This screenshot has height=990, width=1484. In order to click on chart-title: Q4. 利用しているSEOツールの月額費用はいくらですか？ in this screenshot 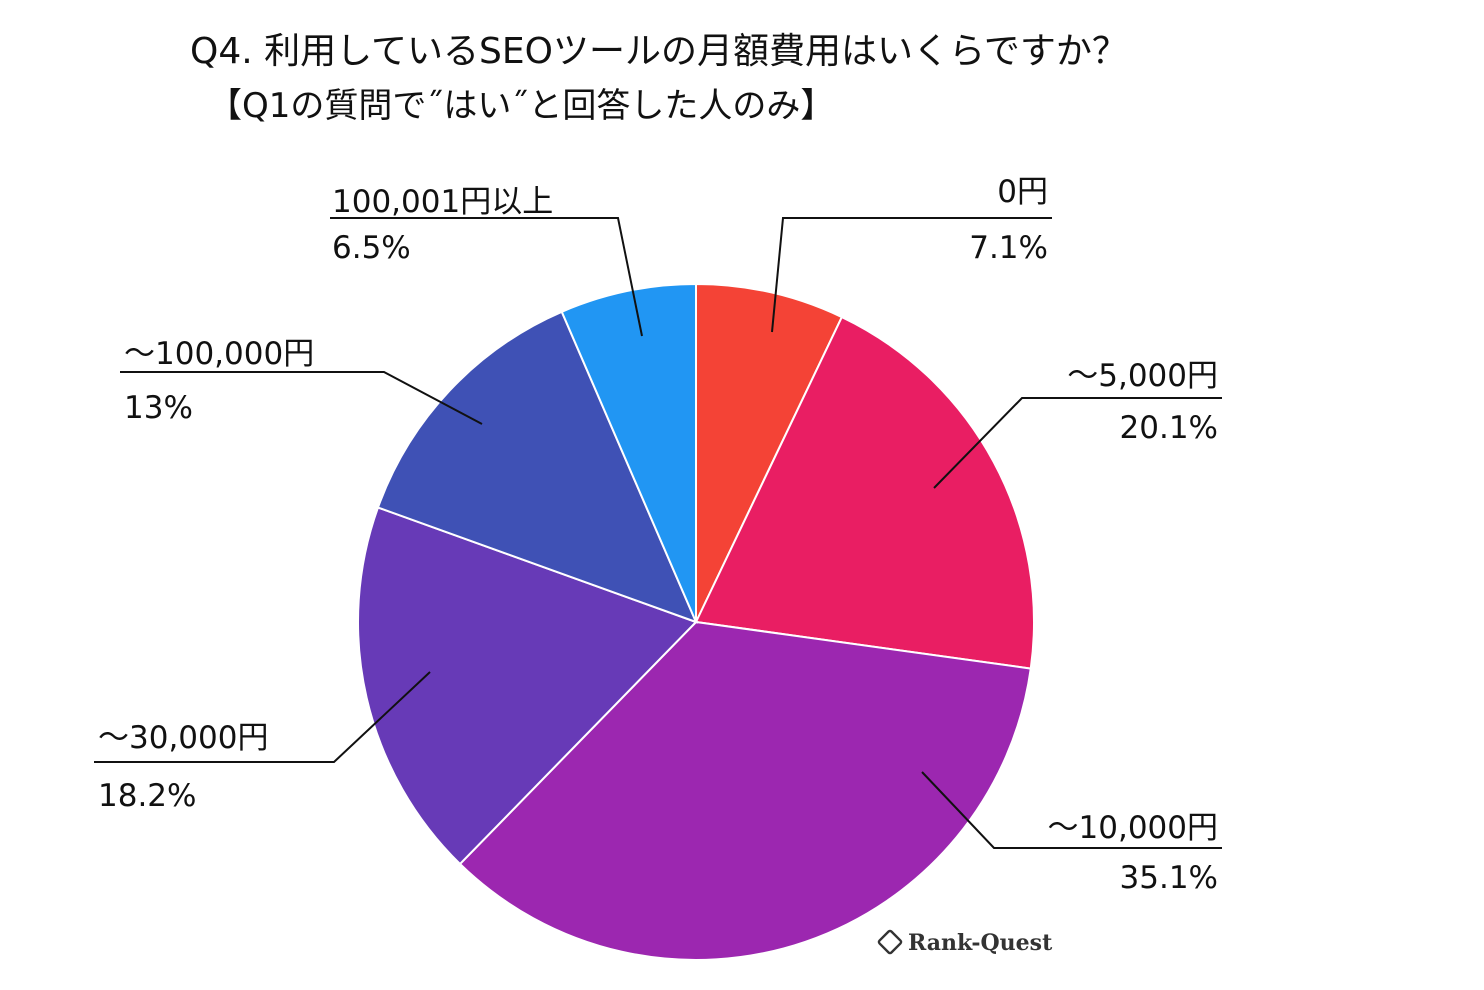, I will do `click(659, 51)`.